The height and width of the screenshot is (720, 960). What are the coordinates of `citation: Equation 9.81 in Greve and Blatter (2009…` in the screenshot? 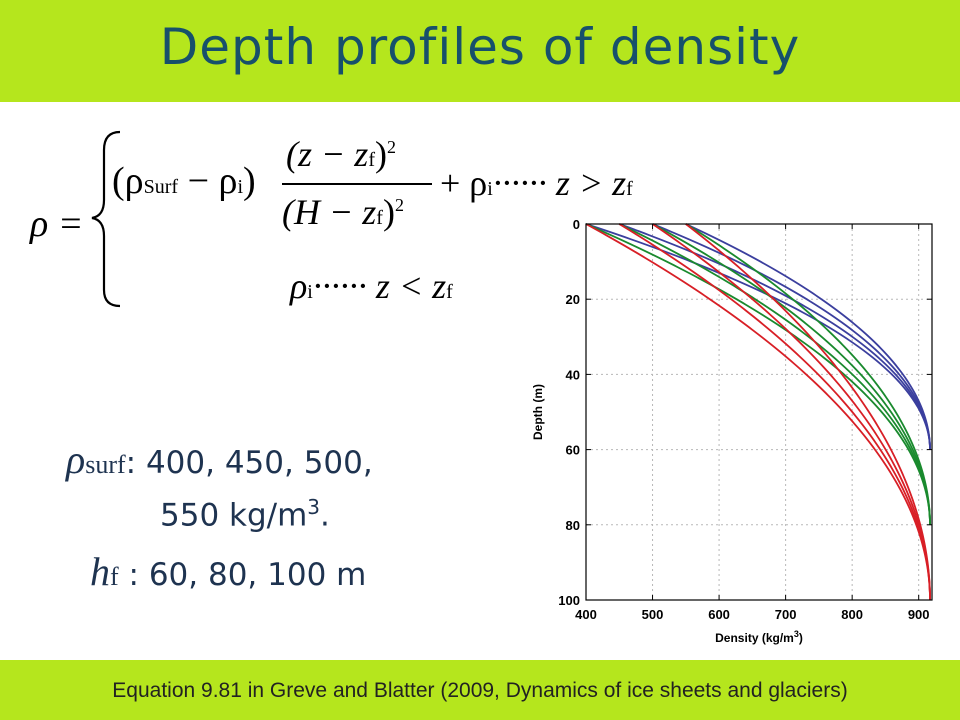 It's located at (480, 690).